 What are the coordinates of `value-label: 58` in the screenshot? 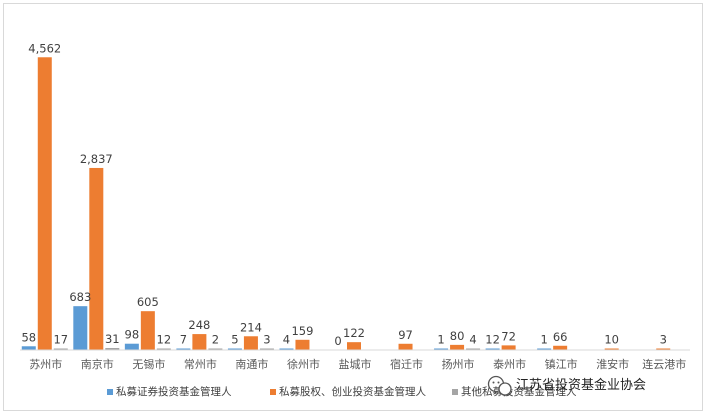 It's located at (28, 337).